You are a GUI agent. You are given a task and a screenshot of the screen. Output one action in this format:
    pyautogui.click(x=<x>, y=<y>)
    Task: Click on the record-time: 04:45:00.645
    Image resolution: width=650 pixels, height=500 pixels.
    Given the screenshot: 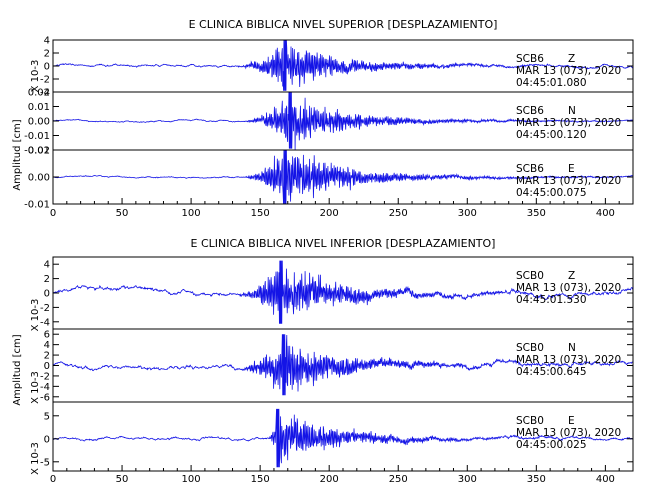 What is the action you would take?
    pyautogui.click(x=551, y=372)
    